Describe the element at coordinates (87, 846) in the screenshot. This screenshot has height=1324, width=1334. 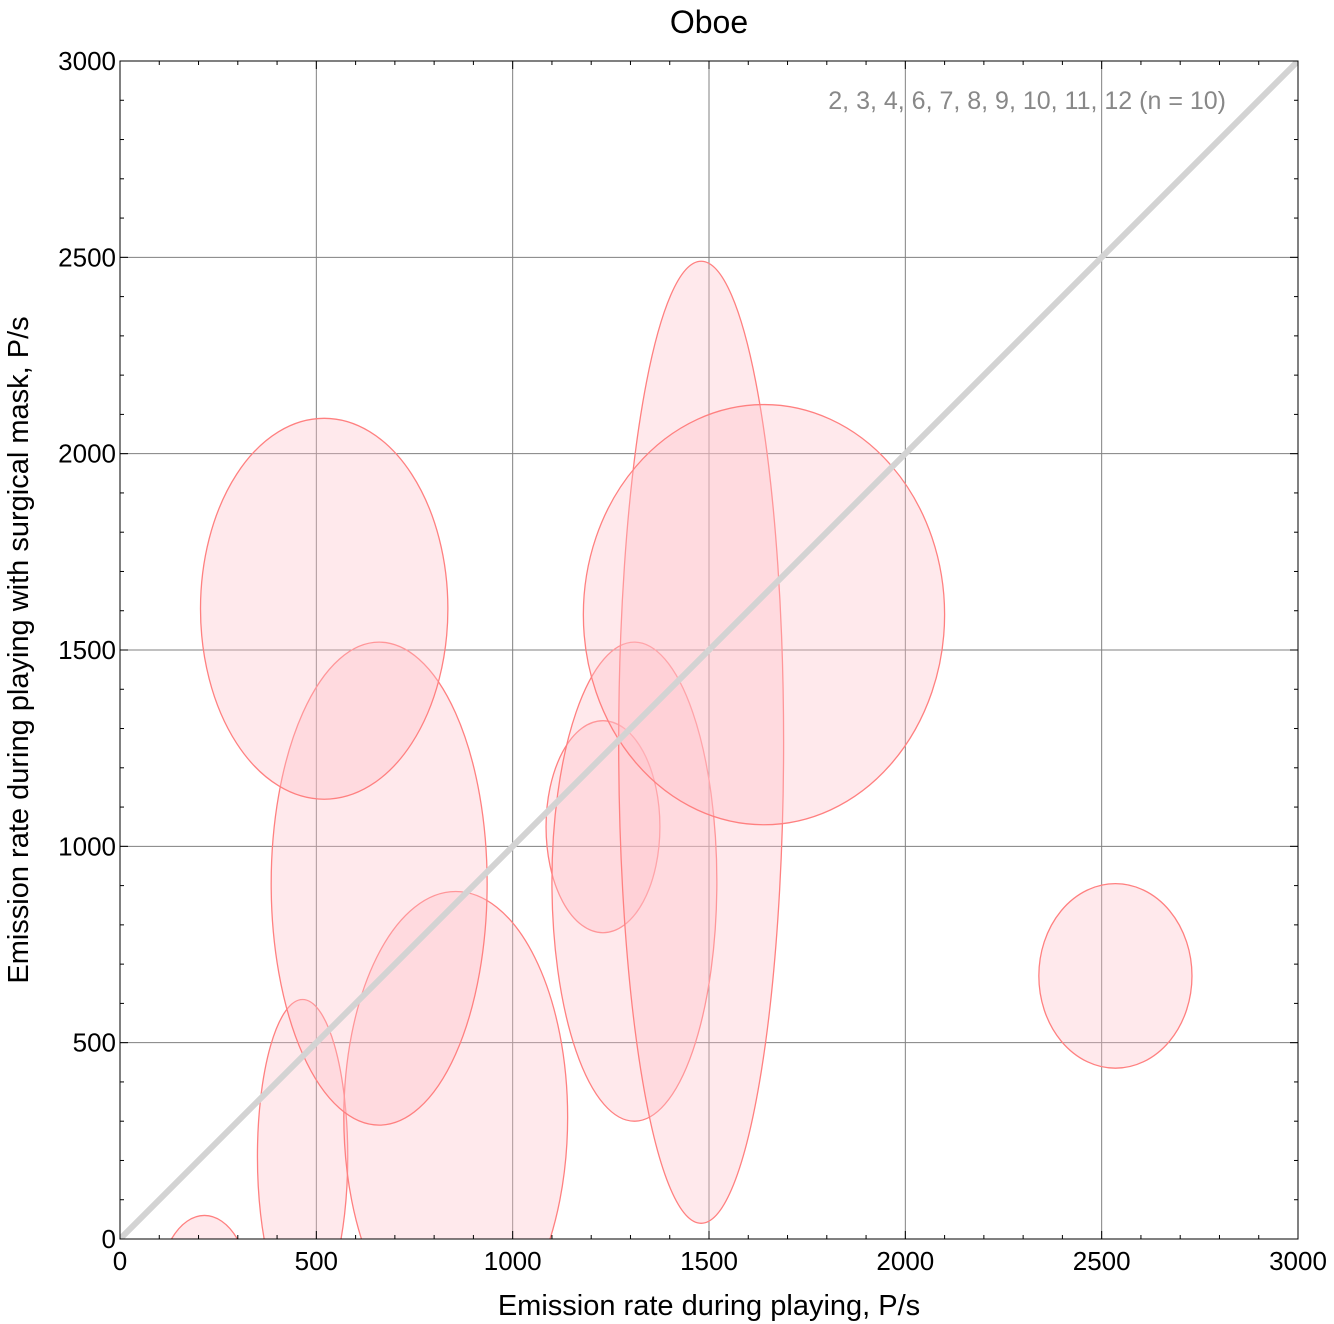
I see `y-tick-label-2: 1000` at that location.